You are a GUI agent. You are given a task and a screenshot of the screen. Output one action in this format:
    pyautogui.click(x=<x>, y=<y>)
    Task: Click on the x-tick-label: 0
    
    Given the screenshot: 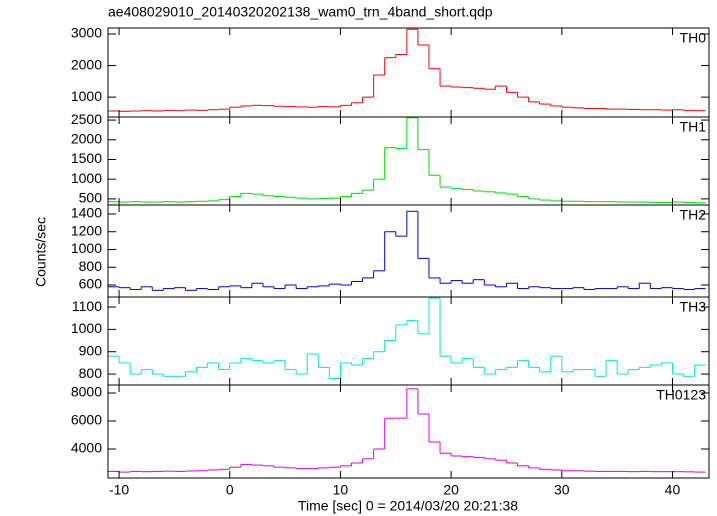 What is the action you would take?
    pyautogui.click(x=230, y=490)
    